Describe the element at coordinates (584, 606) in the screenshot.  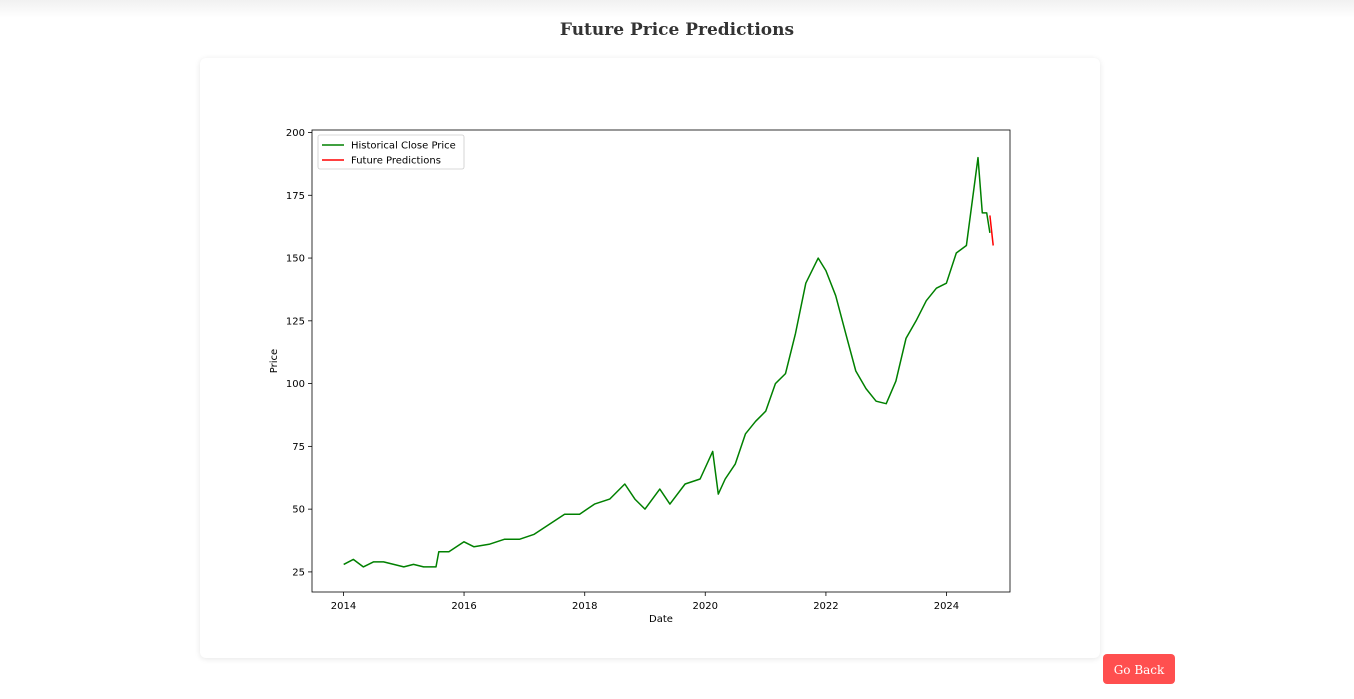
I see `x-tick-label-2018: 2018` at that location.